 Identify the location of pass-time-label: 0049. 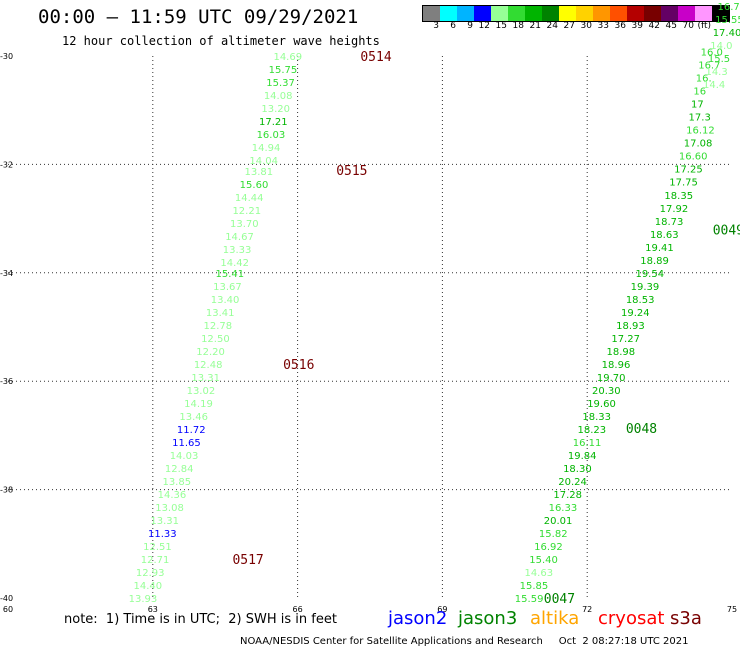
(726, 230).